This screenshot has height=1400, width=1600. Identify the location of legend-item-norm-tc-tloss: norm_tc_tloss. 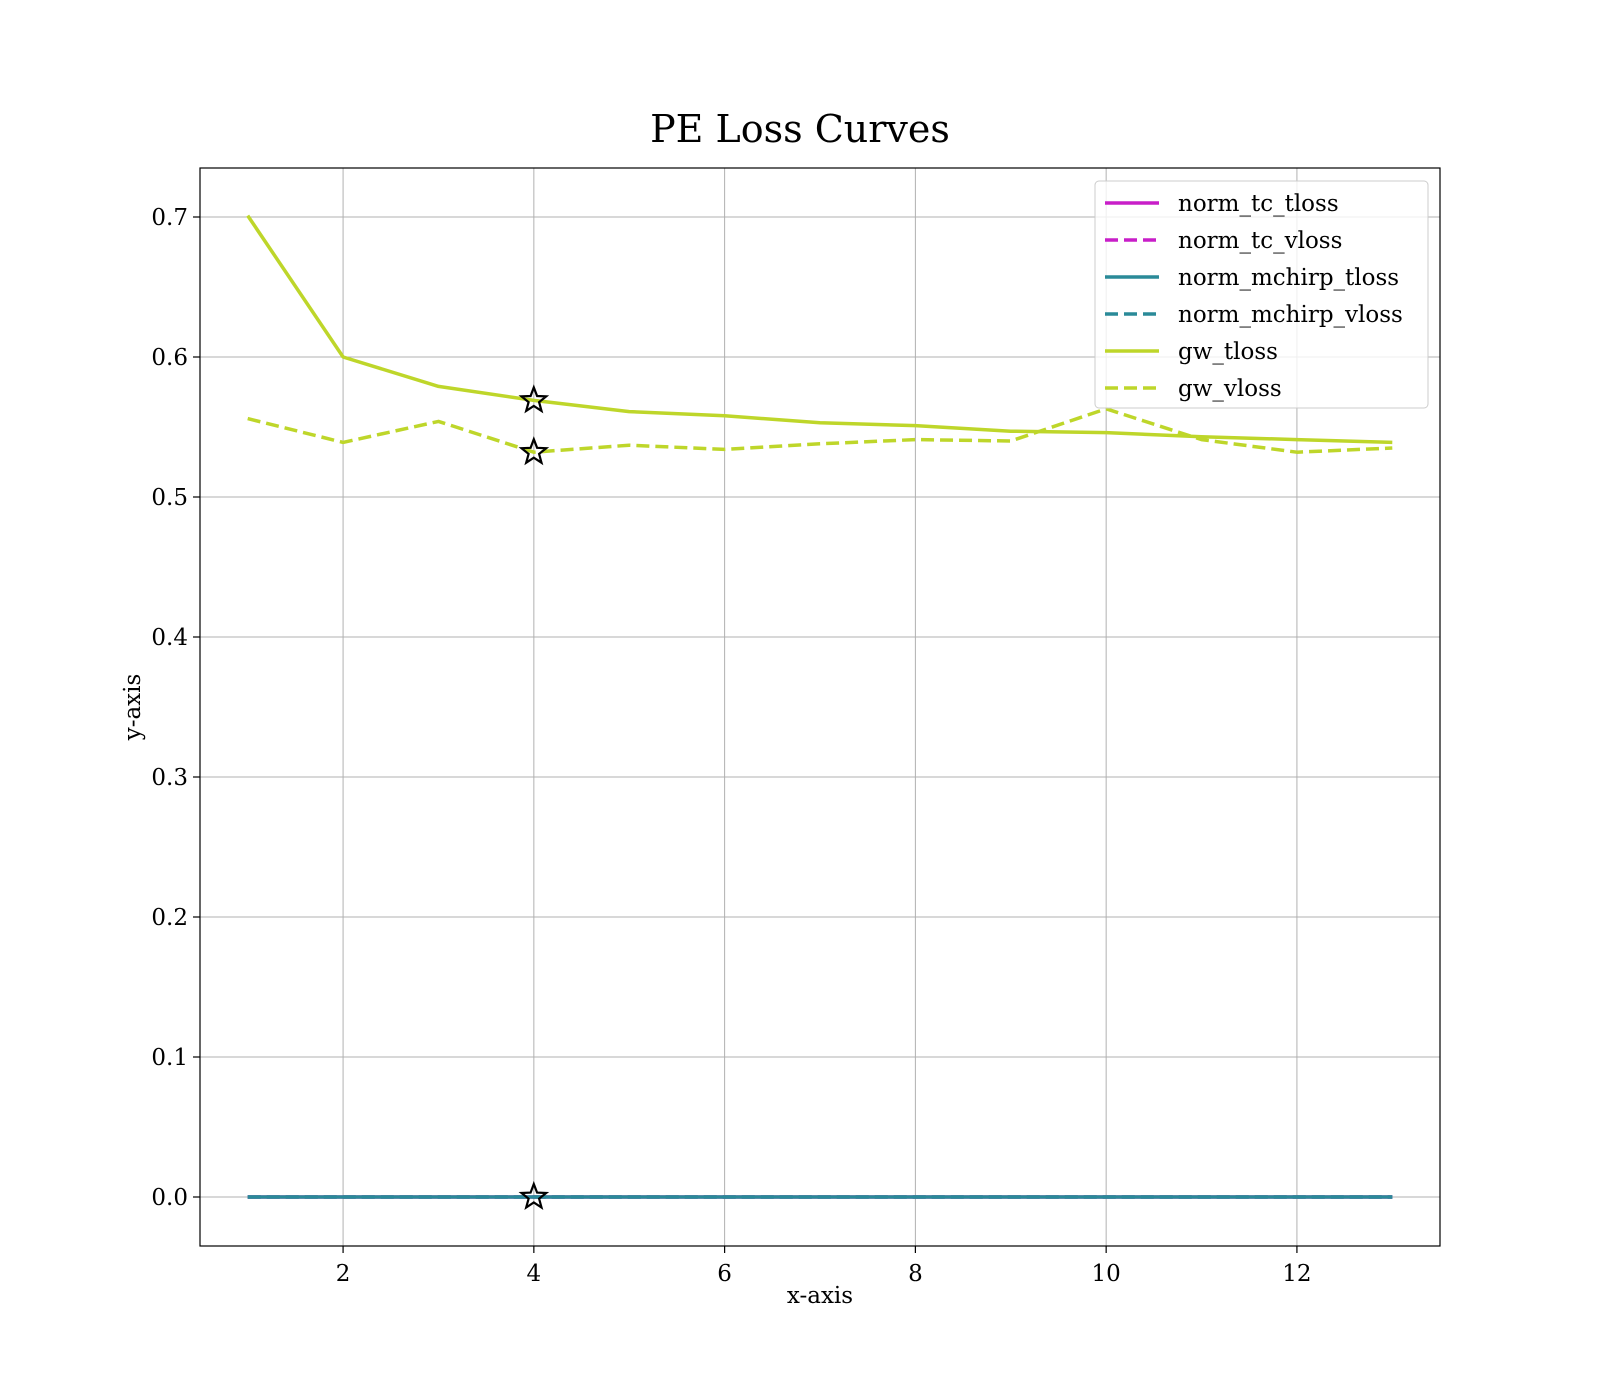
(1222, 204).